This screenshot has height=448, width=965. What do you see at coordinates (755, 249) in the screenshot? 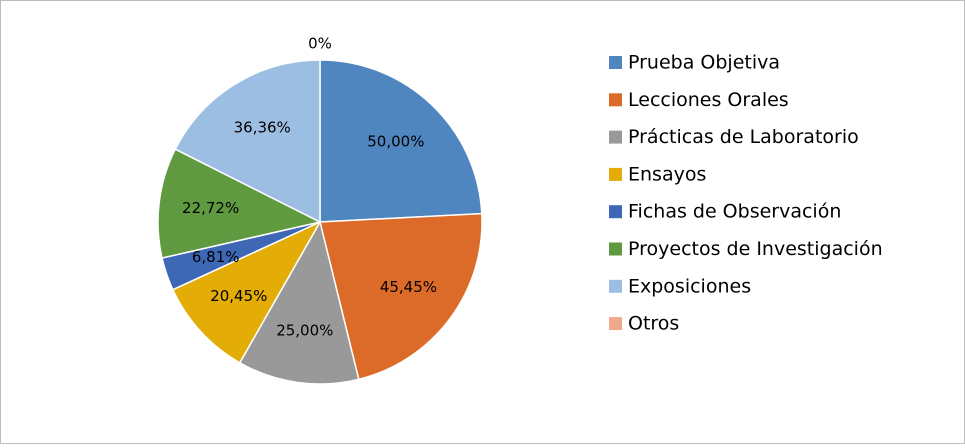
I see `legend-label: Proyectos de Investigación` at bounding box center [755, 249].